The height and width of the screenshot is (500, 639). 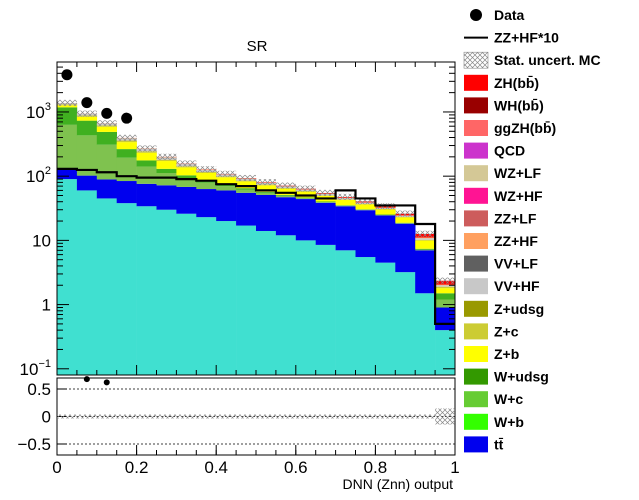 I want to click on y-tick-label: 10, so click(x=41, y=240).